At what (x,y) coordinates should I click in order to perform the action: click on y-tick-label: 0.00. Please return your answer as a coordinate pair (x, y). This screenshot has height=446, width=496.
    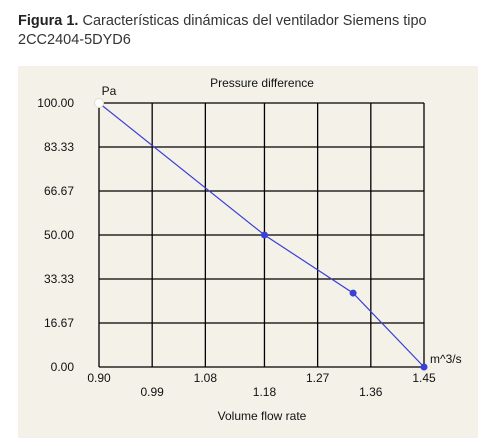
    Looking at the image, I should click on (63, 367).